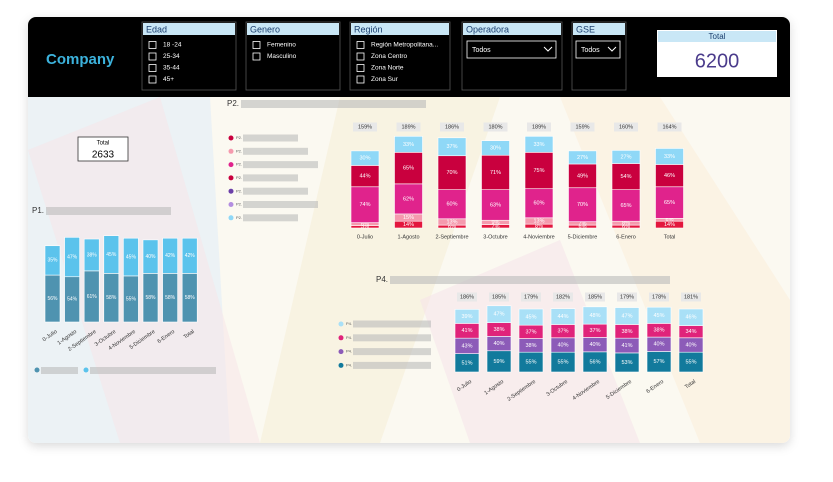  I want to click on segment-label: 51%, so click(466, 363).